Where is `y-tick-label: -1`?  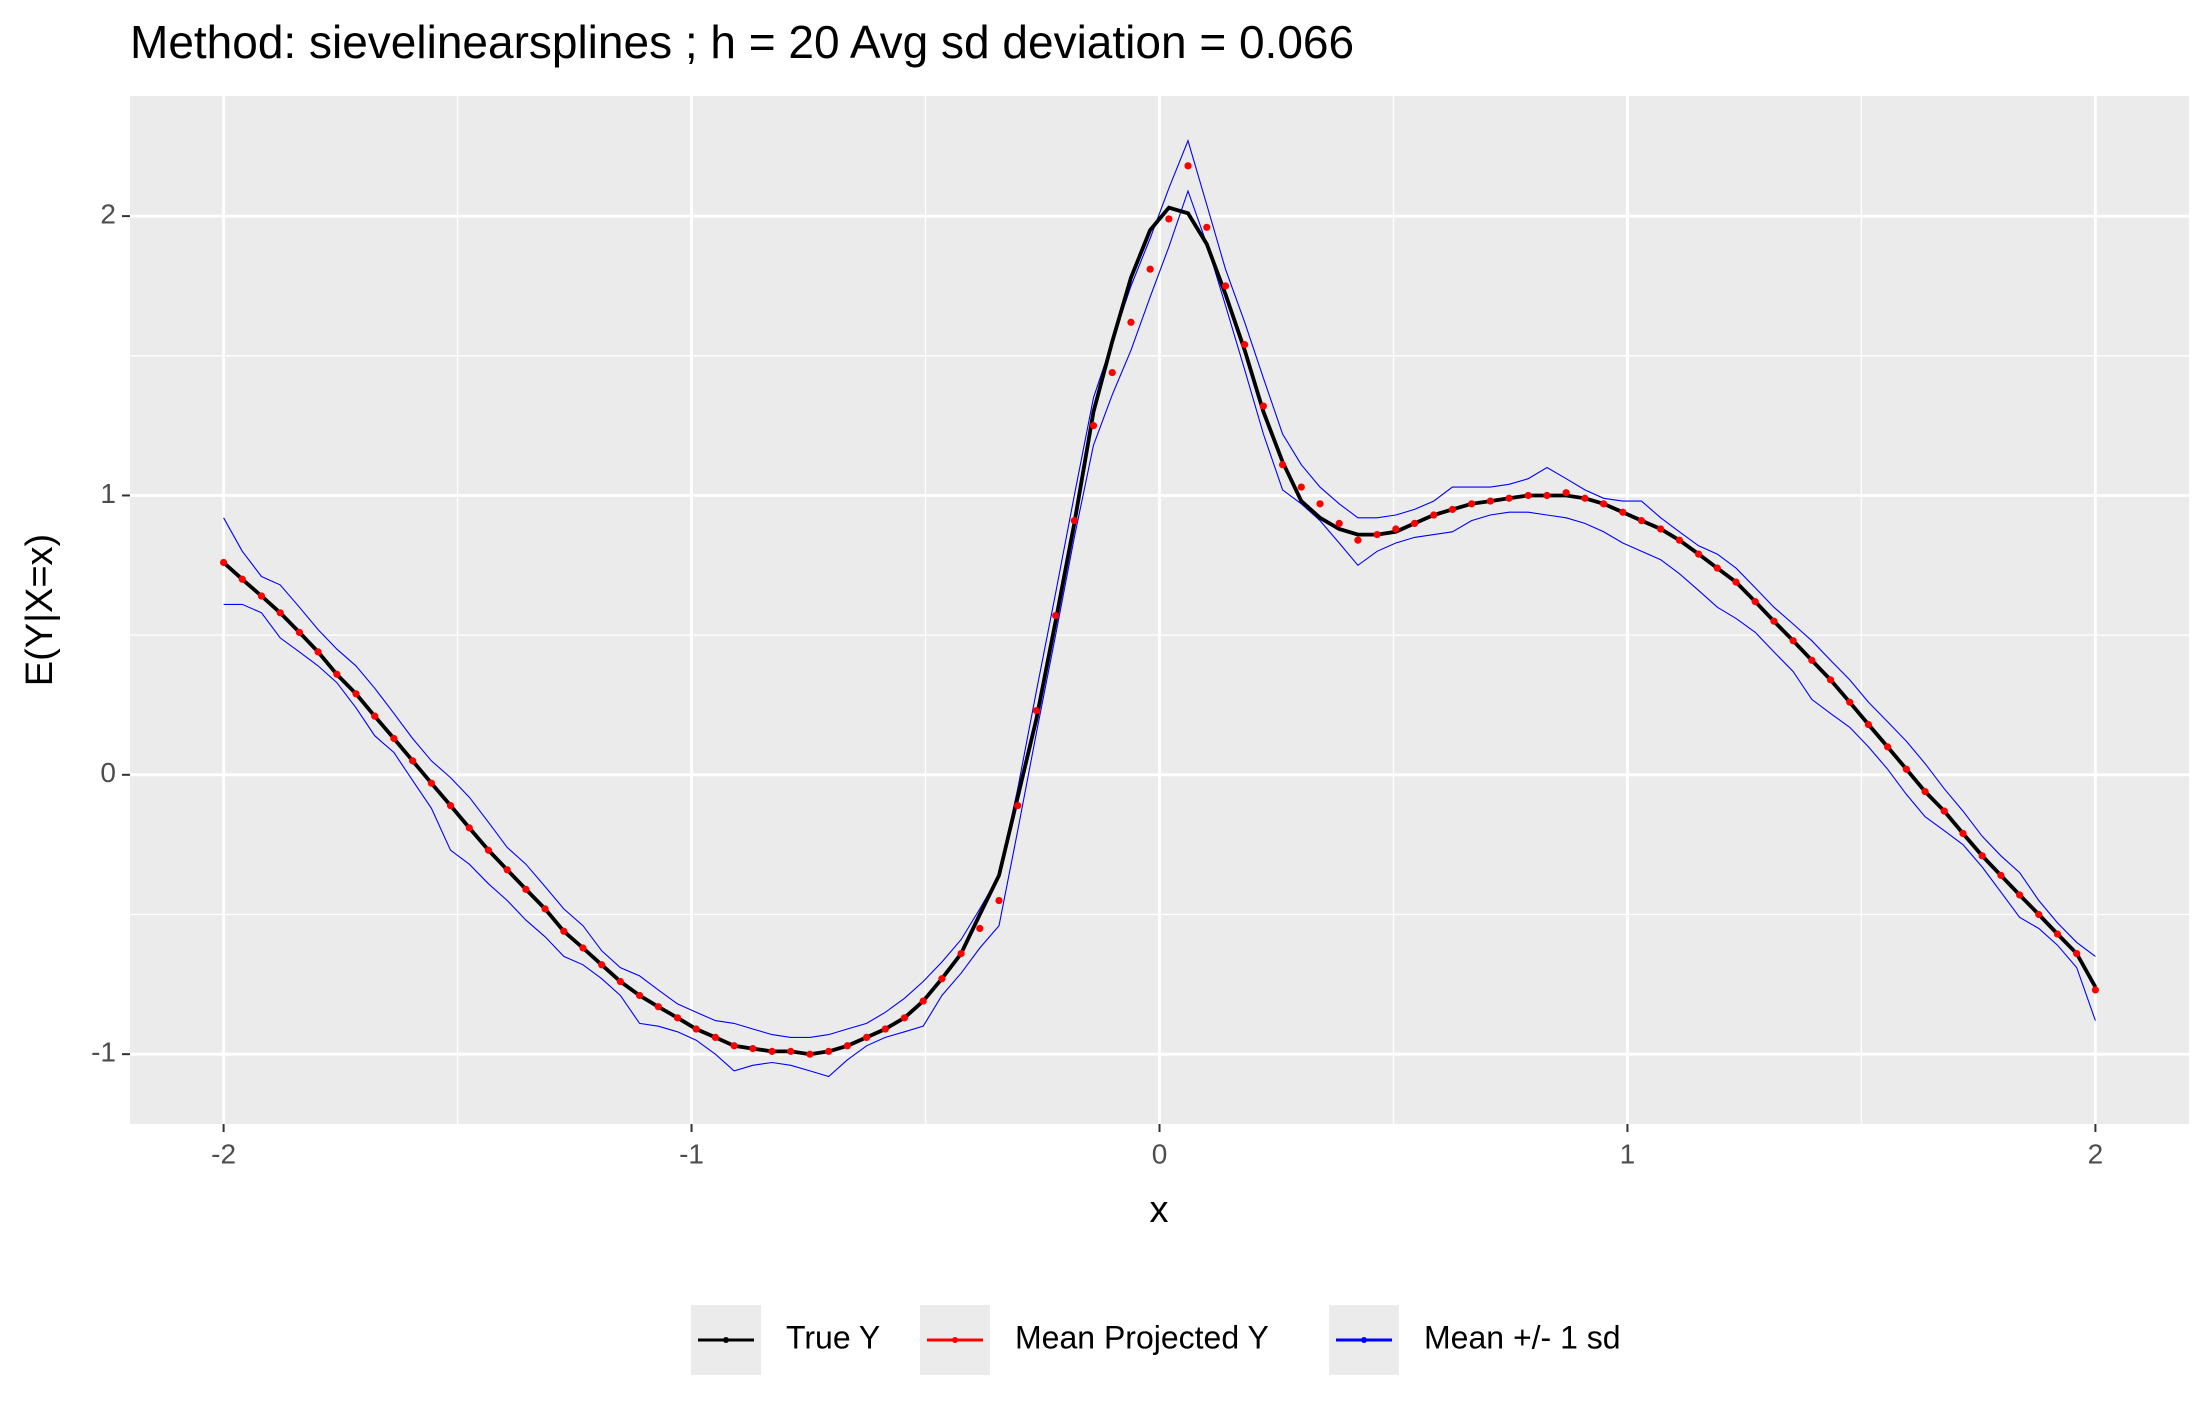
y-tick-label: -1 is located at coordinates (103, 1052).